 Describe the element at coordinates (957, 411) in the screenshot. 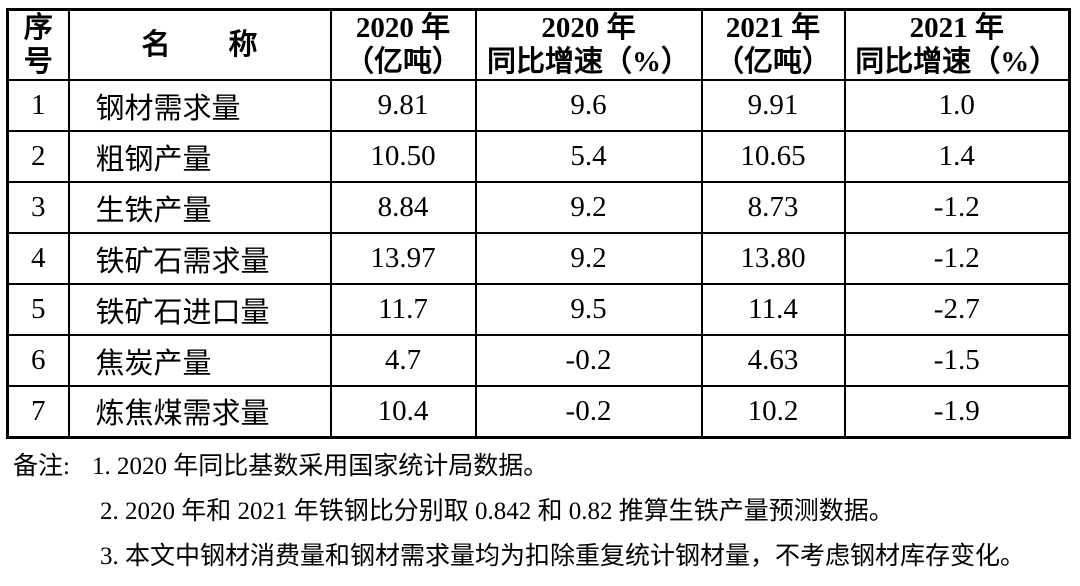

I see `cell-2021-growth: -1.9` at that location.